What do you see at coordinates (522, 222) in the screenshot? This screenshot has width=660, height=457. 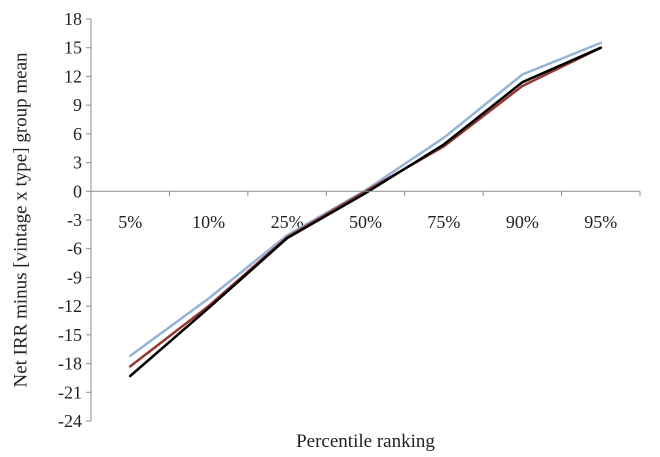 I see `x-tick-label: 90%` at bounding box center [522, 222].